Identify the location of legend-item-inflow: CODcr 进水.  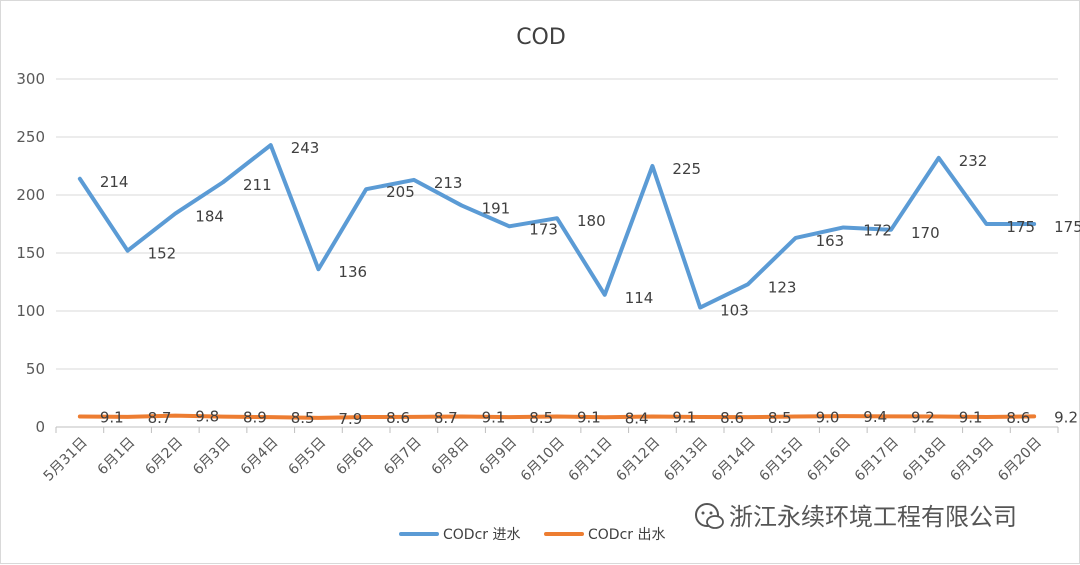
(459, 535).